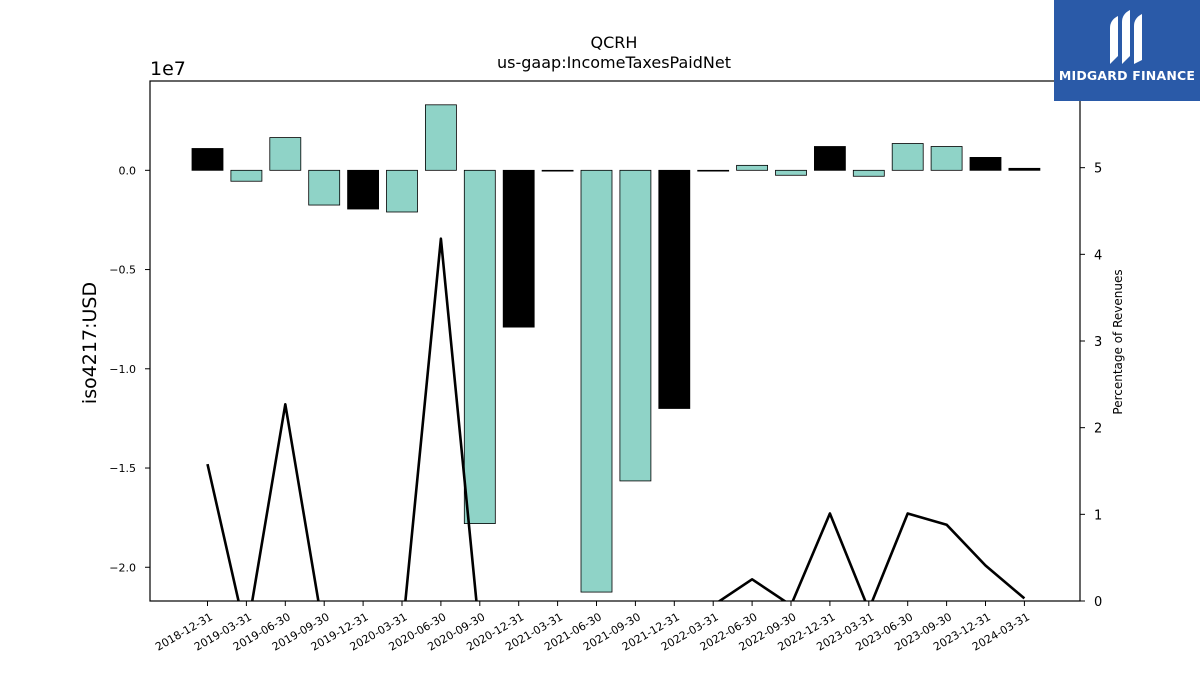 This screenshot has width=1200, height=675. I want to click on y-tick-label: −1.5, so click(122, 468).